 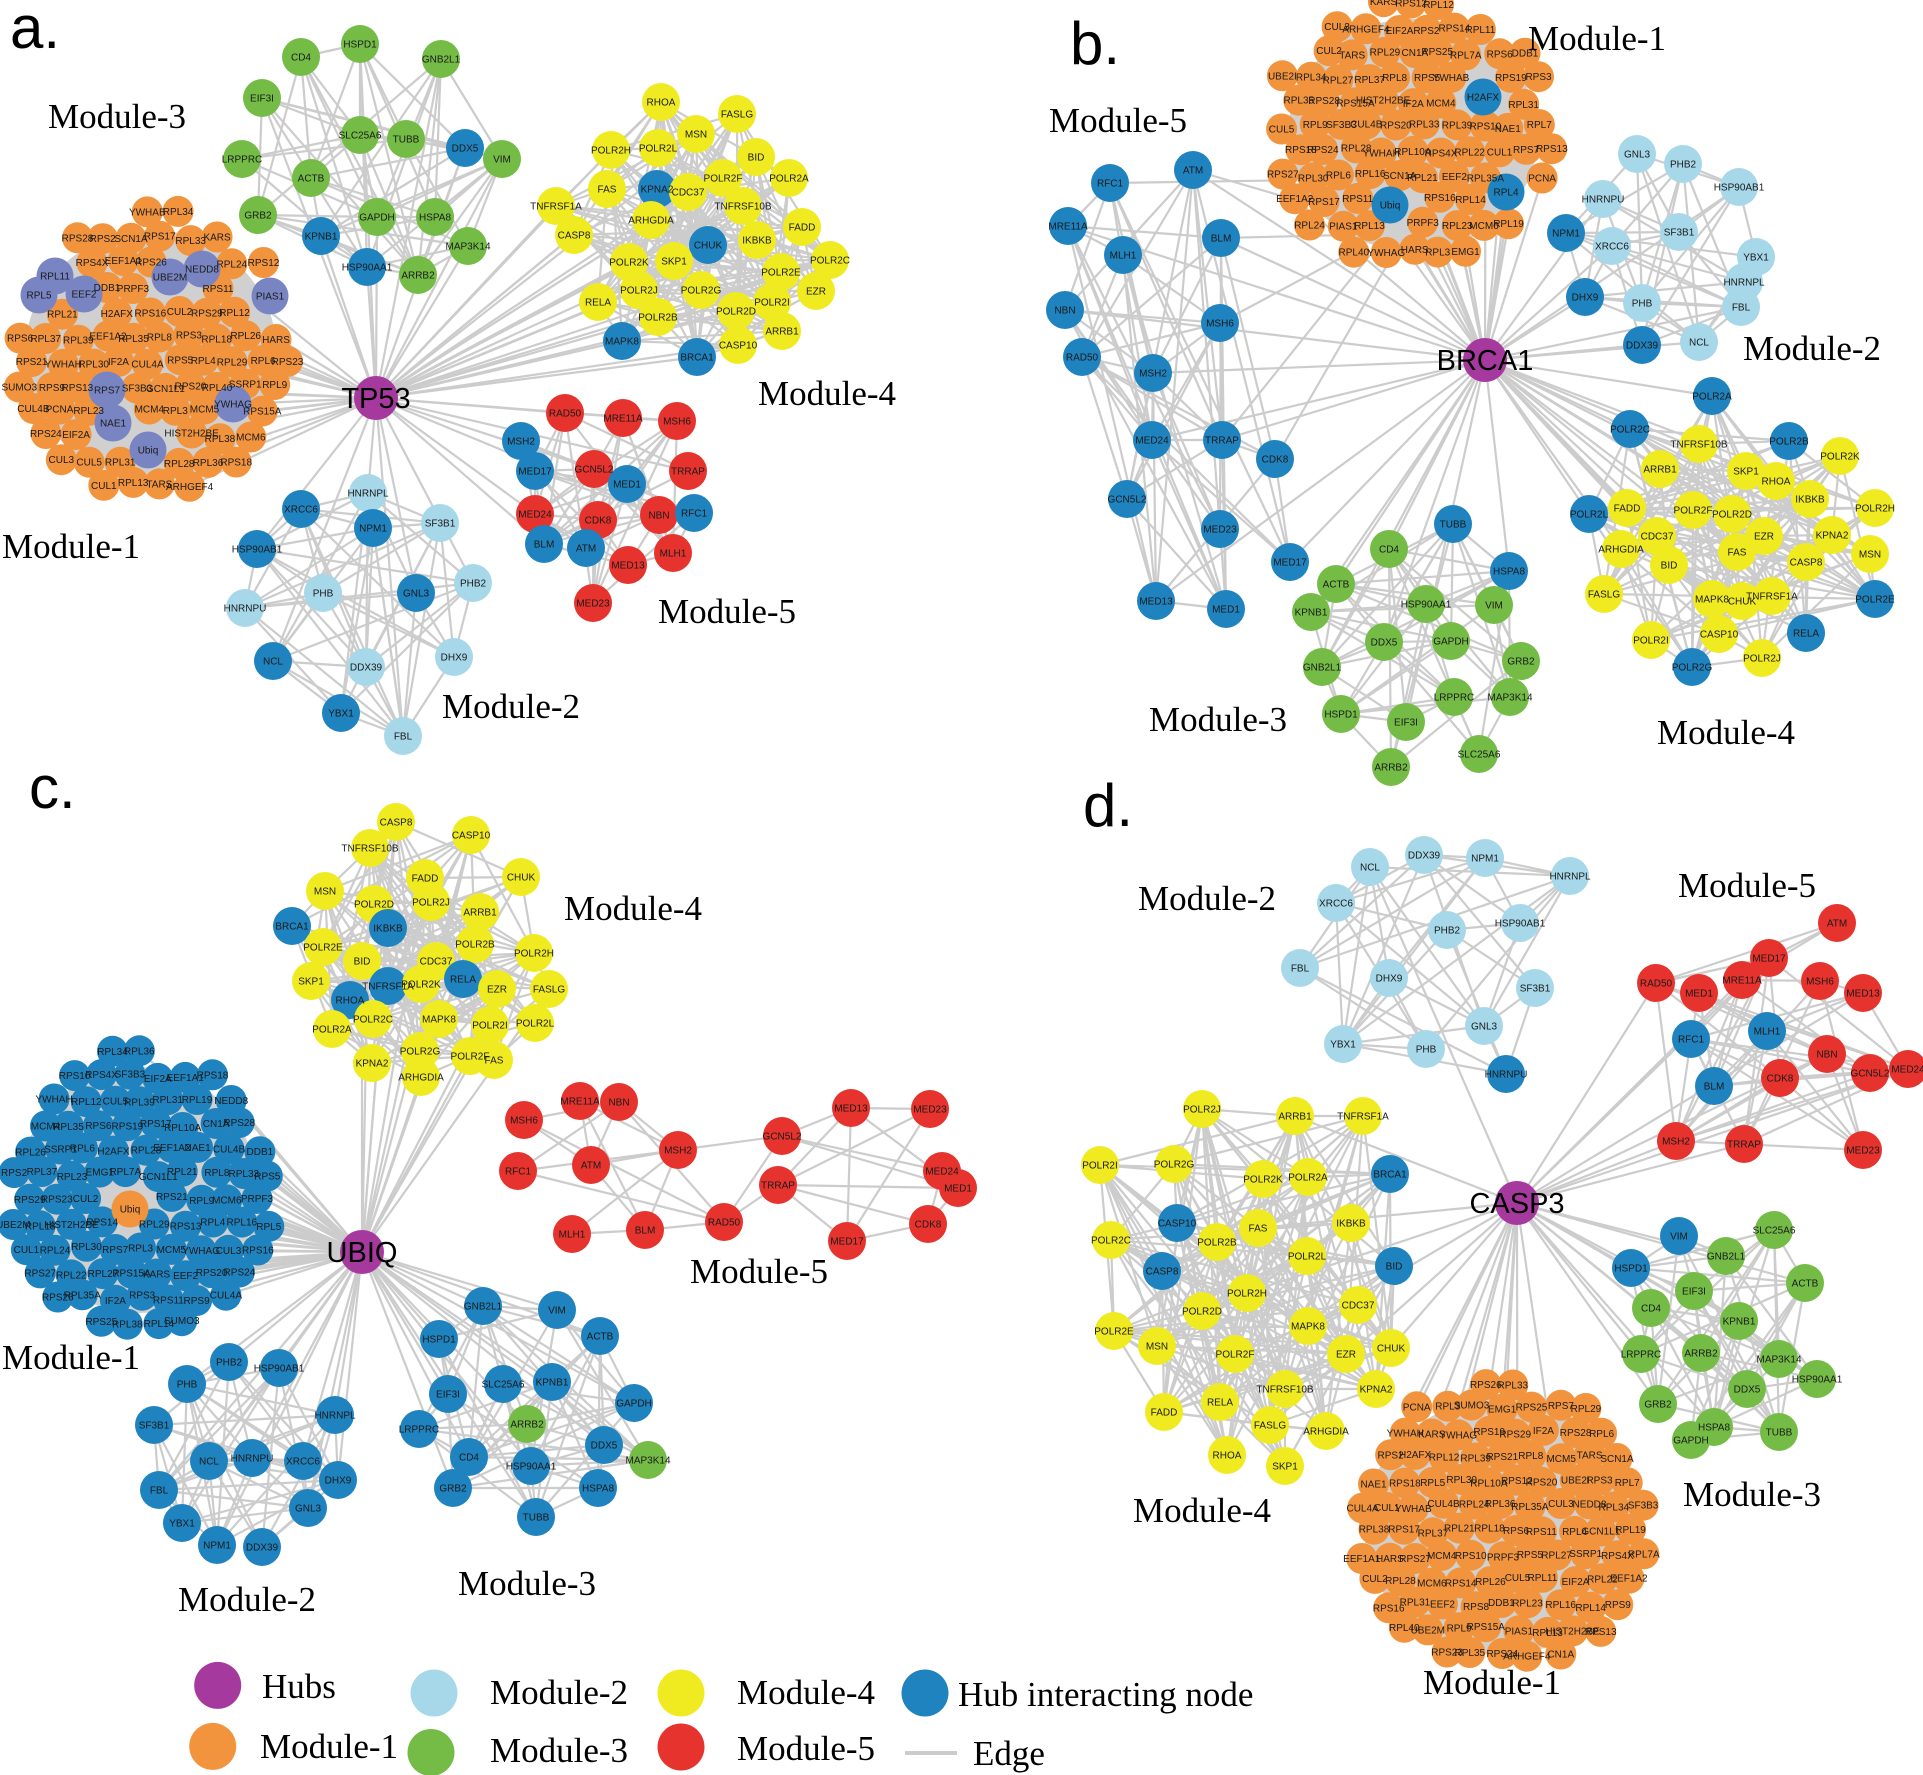 I want to click on svg-text: MED23, so click(x=593, y=604).